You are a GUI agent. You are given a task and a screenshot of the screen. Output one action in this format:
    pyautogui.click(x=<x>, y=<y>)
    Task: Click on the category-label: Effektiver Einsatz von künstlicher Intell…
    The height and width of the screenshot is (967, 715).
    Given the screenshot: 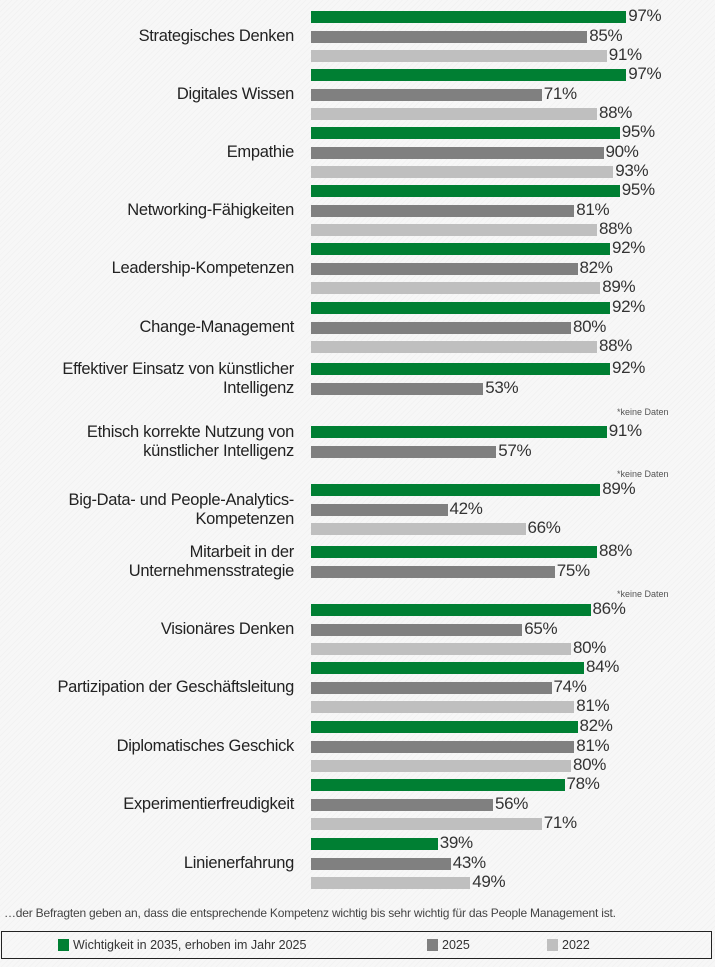 What is the action you would take?
    pyautogui.click(x=178, y=379)
    